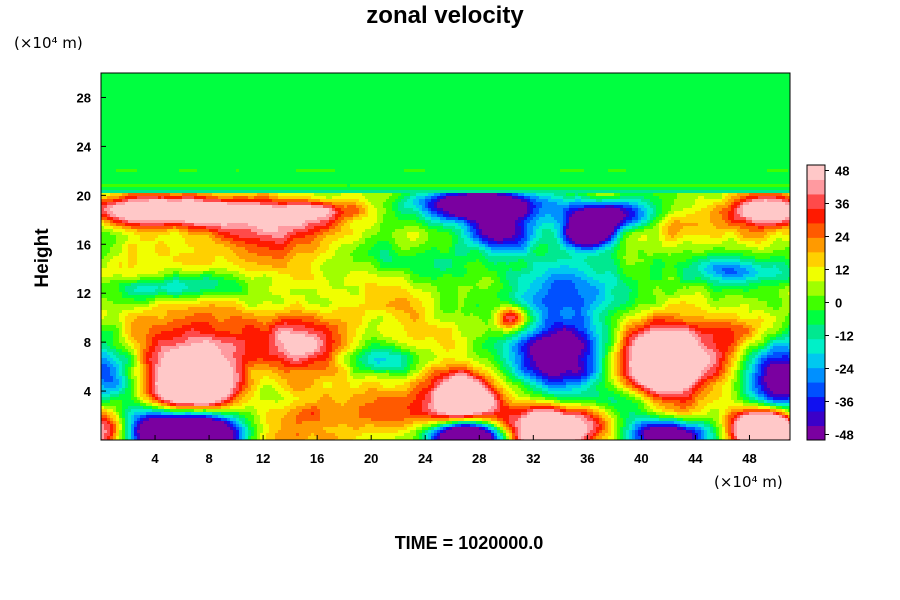 This screenshot has width=900, height=600. I want to click on colorbar-tick-label: 48, so click(842, 171).